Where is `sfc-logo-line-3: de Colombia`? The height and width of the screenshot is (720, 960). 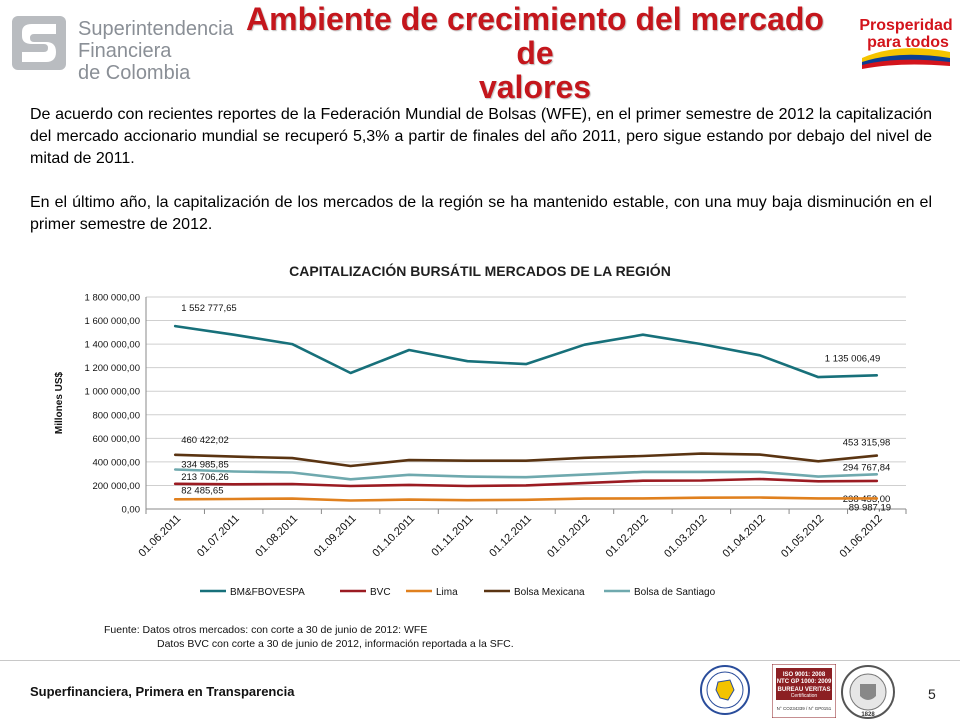
sfc-logo-line-3: de Colombia is located at coordinates (134, 73).